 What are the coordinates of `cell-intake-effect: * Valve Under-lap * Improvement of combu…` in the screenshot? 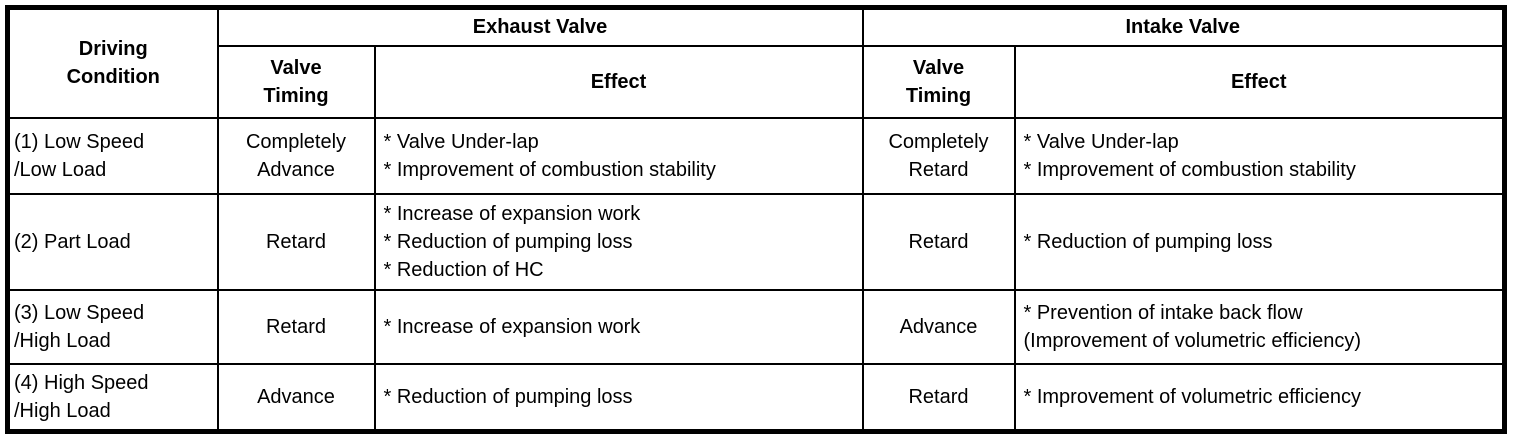 It's located at (1259, 155).